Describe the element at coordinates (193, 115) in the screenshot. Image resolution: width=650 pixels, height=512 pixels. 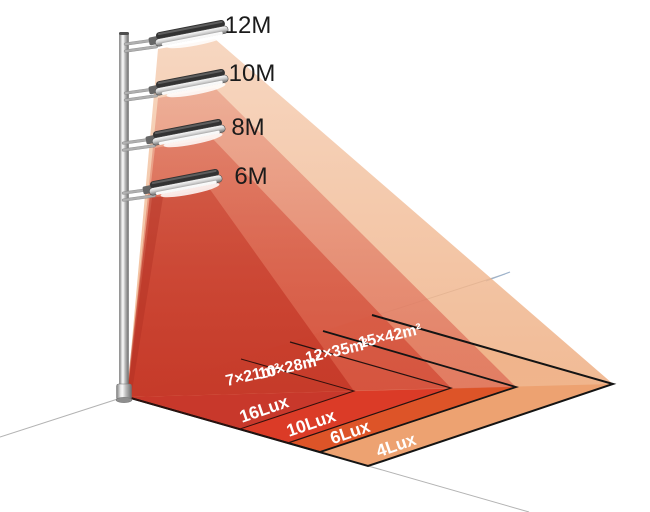
I see `lamp-glows` at that location.